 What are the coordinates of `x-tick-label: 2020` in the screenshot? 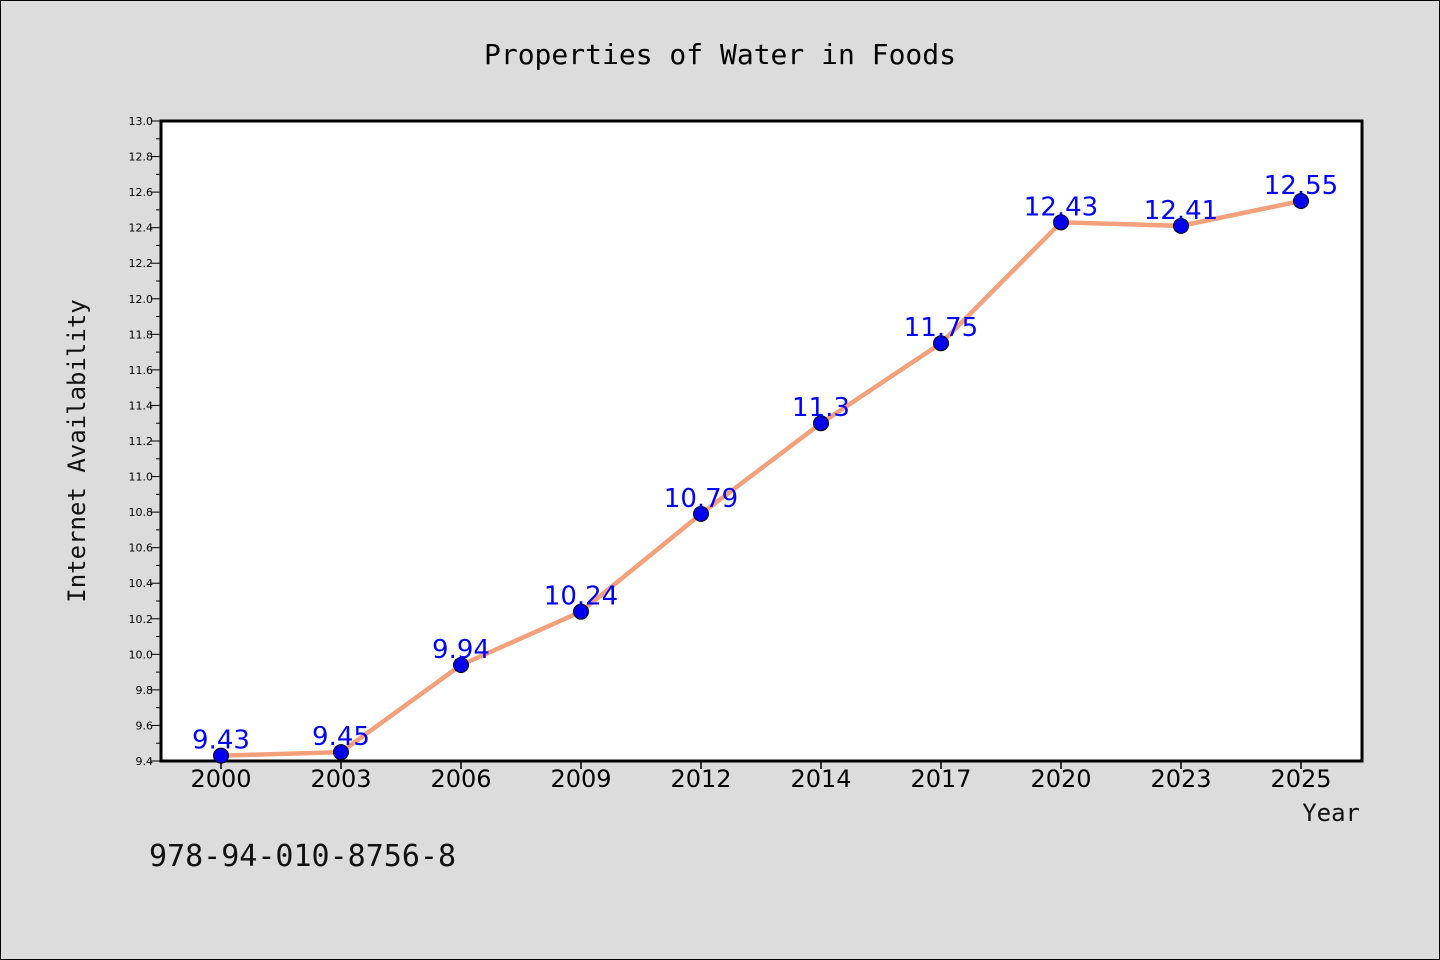 It's located at (1060, 779).